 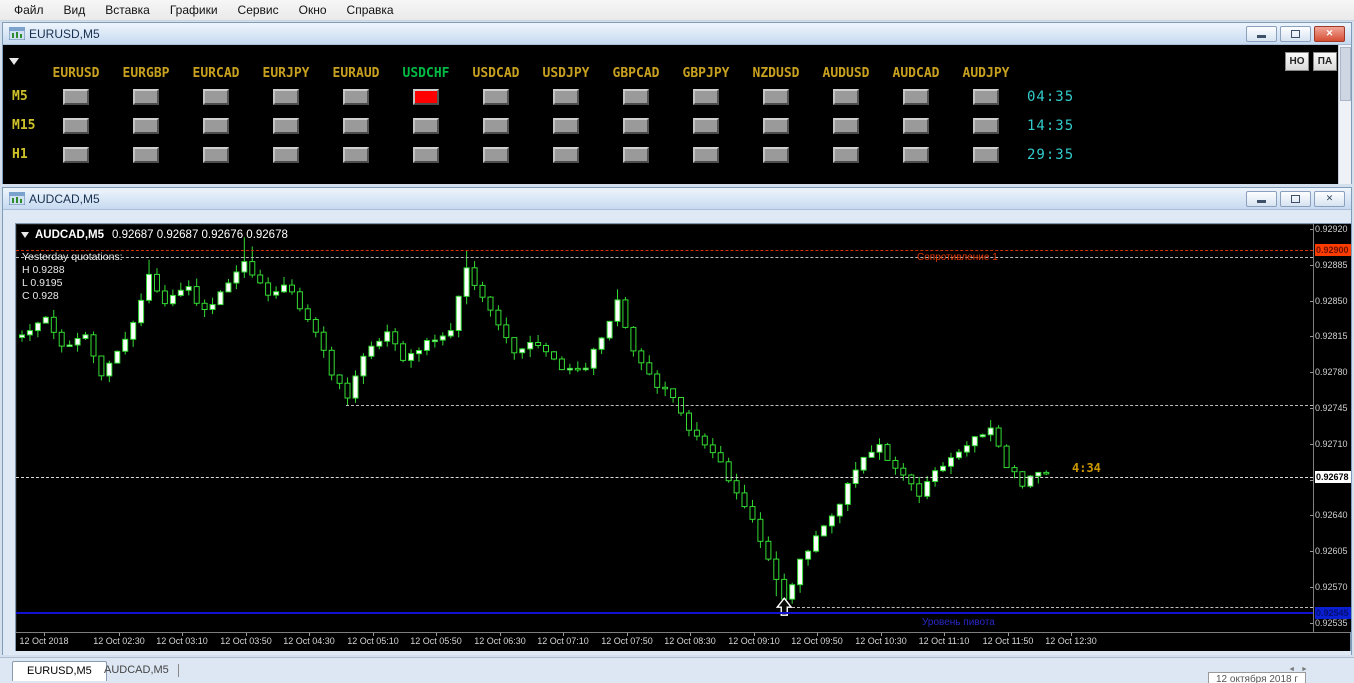 What do you see at coordinates (216, 73) in the screenshot?
I see `pair-label-eurcad: EURCAD` at bounding box center [216, 73].